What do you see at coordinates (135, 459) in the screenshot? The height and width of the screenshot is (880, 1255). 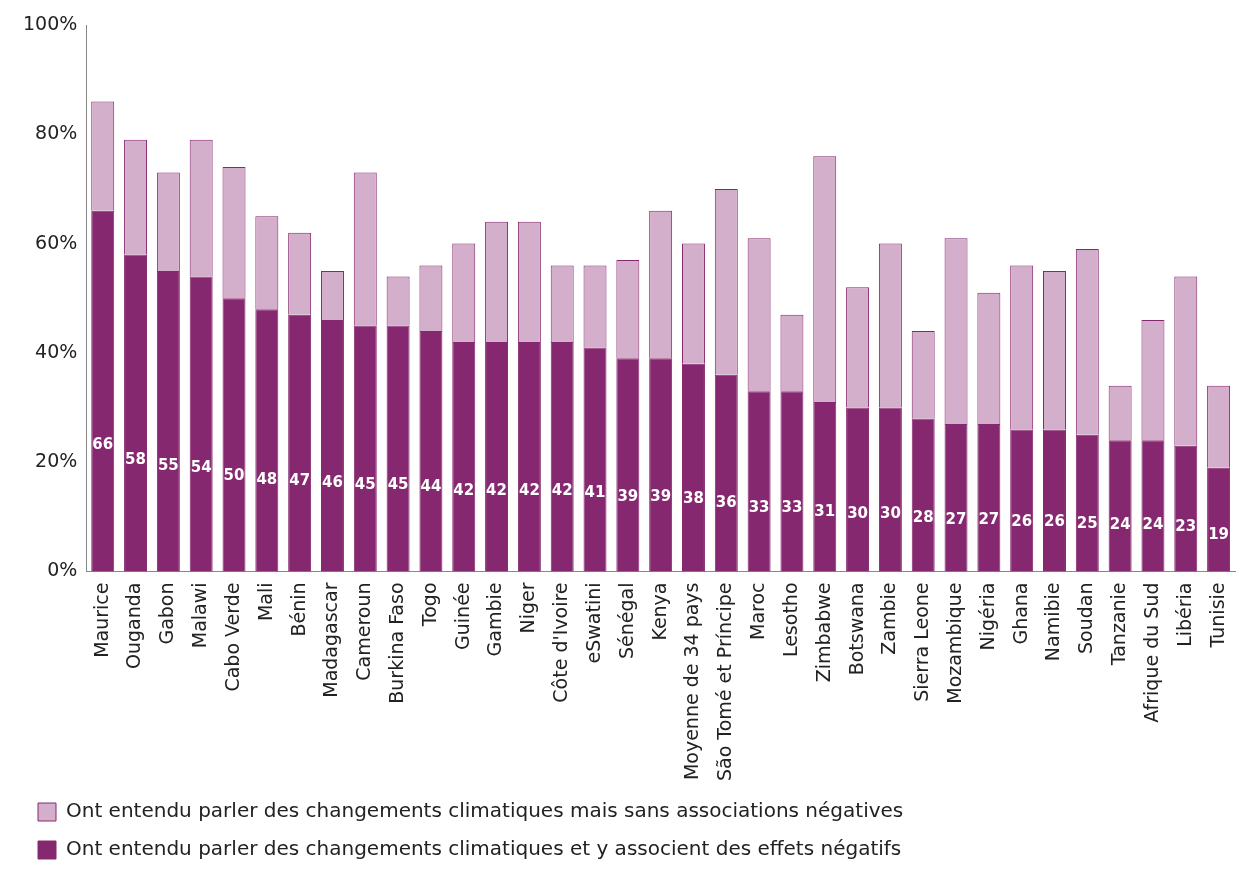 I see `data-label: 58` at bounding box center [135, 459].